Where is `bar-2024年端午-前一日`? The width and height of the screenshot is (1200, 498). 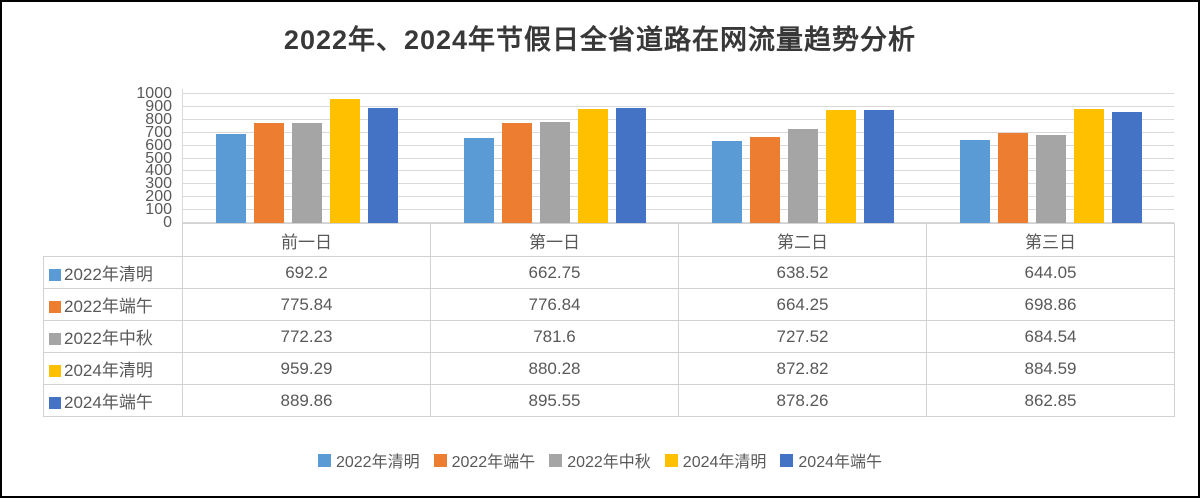
bar-2024年端午-前一日 is located at coordinates (383, 165).